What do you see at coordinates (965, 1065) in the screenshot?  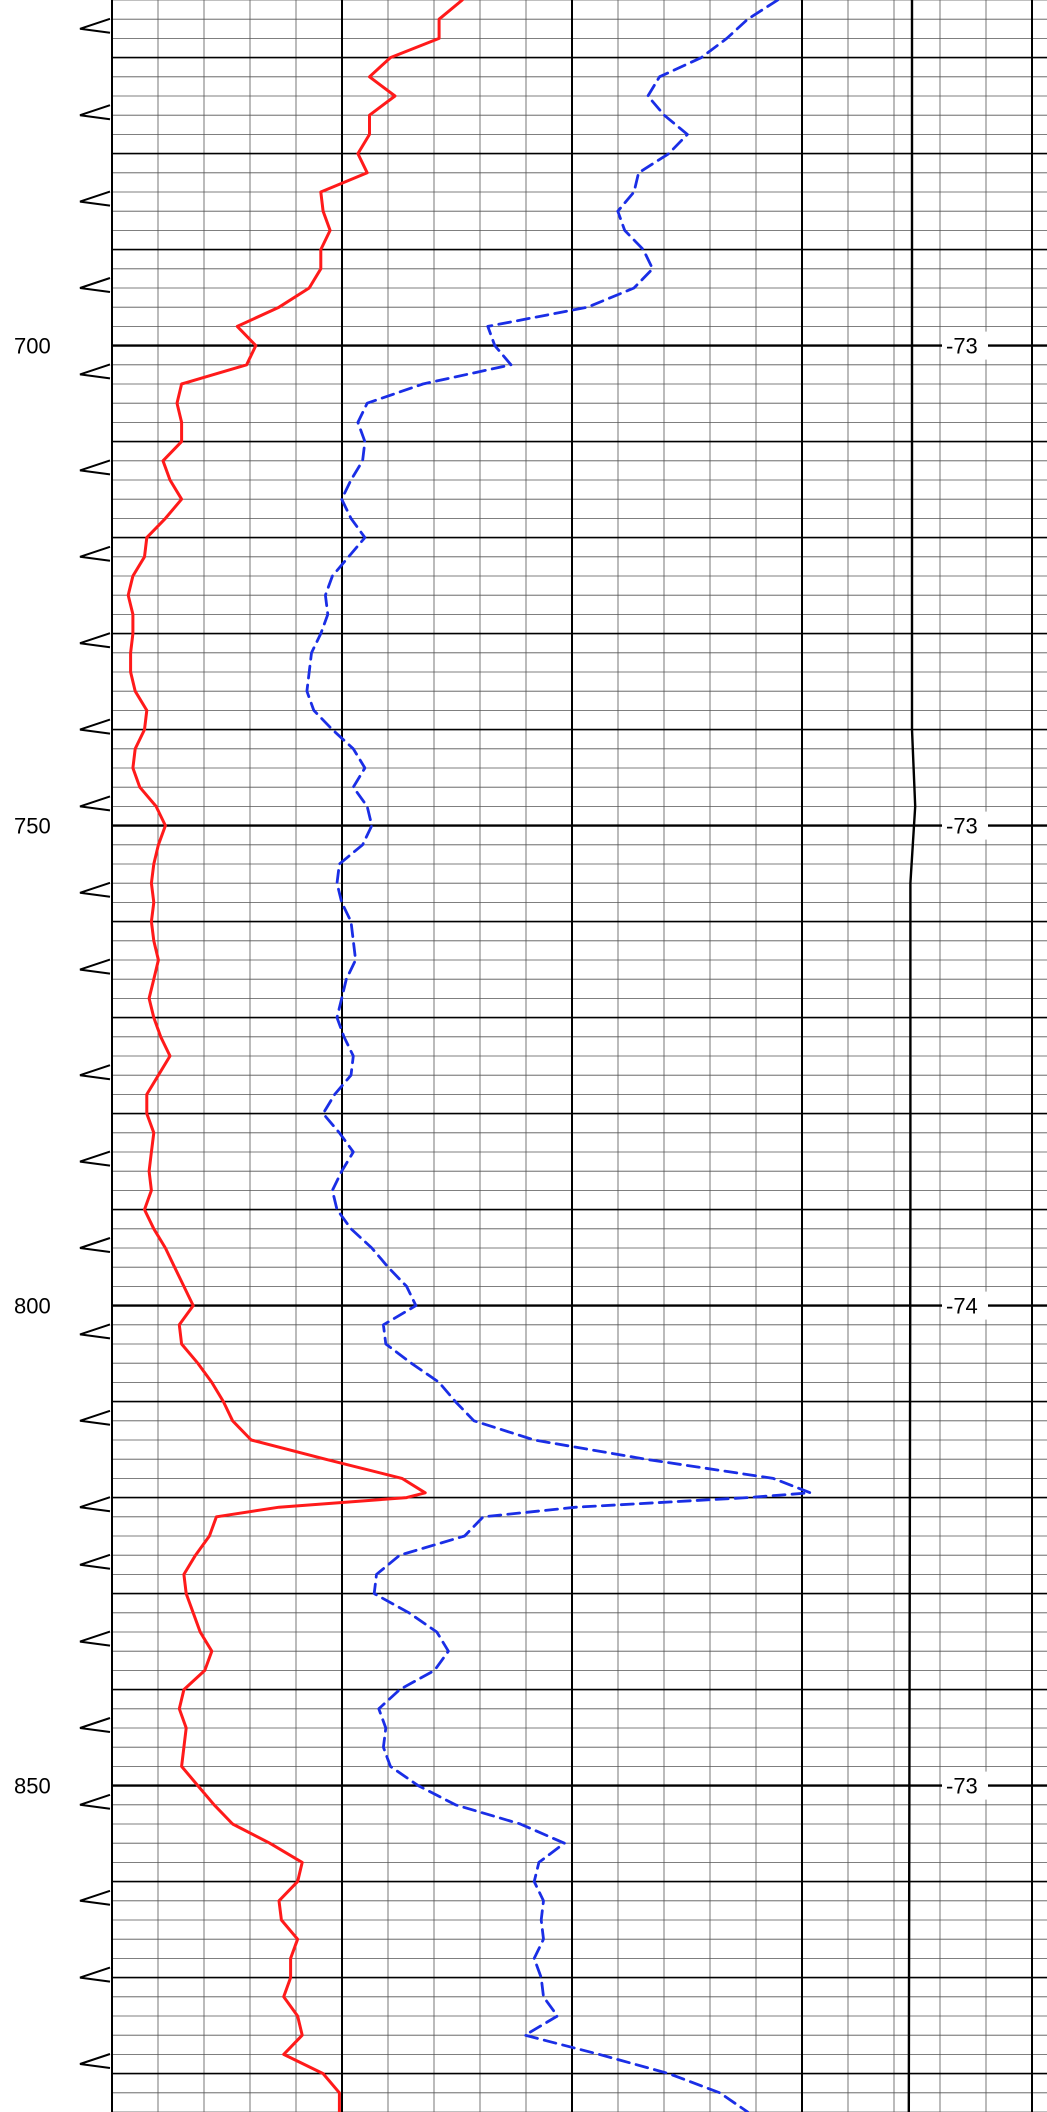 I see `sp-value-labels: -73 -73 -74 -73` at bounding box center [965, 1065].